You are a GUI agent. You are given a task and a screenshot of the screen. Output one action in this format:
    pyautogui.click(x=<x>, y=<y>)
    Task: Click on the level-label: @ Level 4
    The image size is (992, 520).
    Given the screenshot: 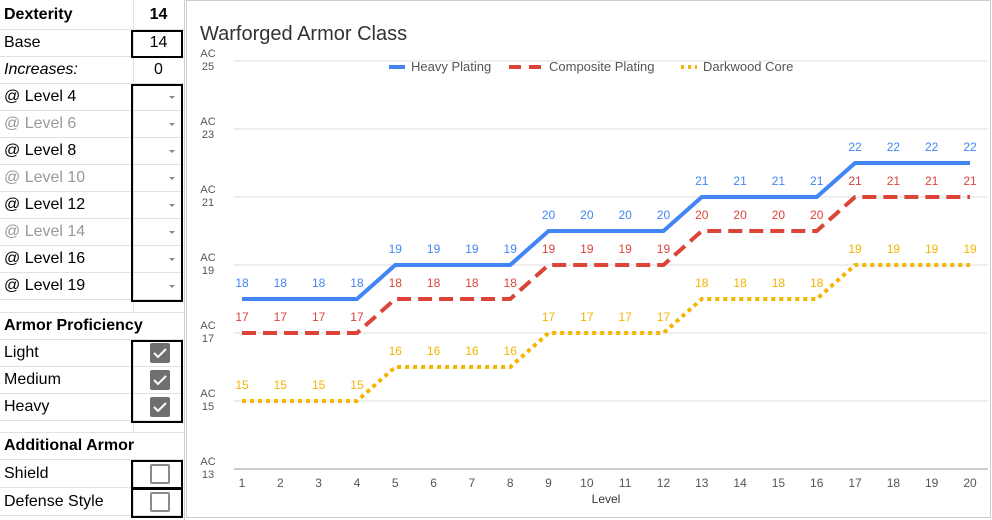 What is the action you would take?
    pyautogui.click(x=40, y=96)
    